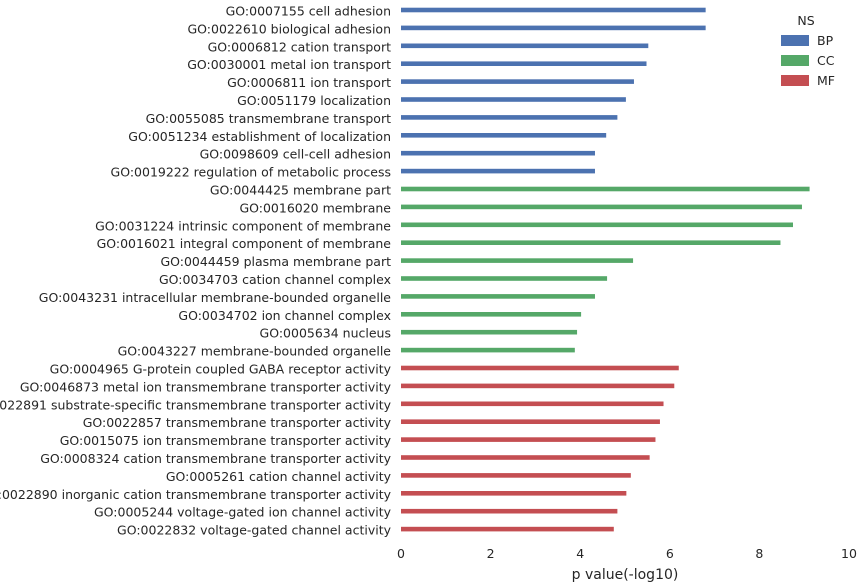 This screenshot has width=862, height=587. Describe the element at coordinates (299, 46) in the screenshot. I see `category-label-3: GO:0006812 cation transport` at that location.